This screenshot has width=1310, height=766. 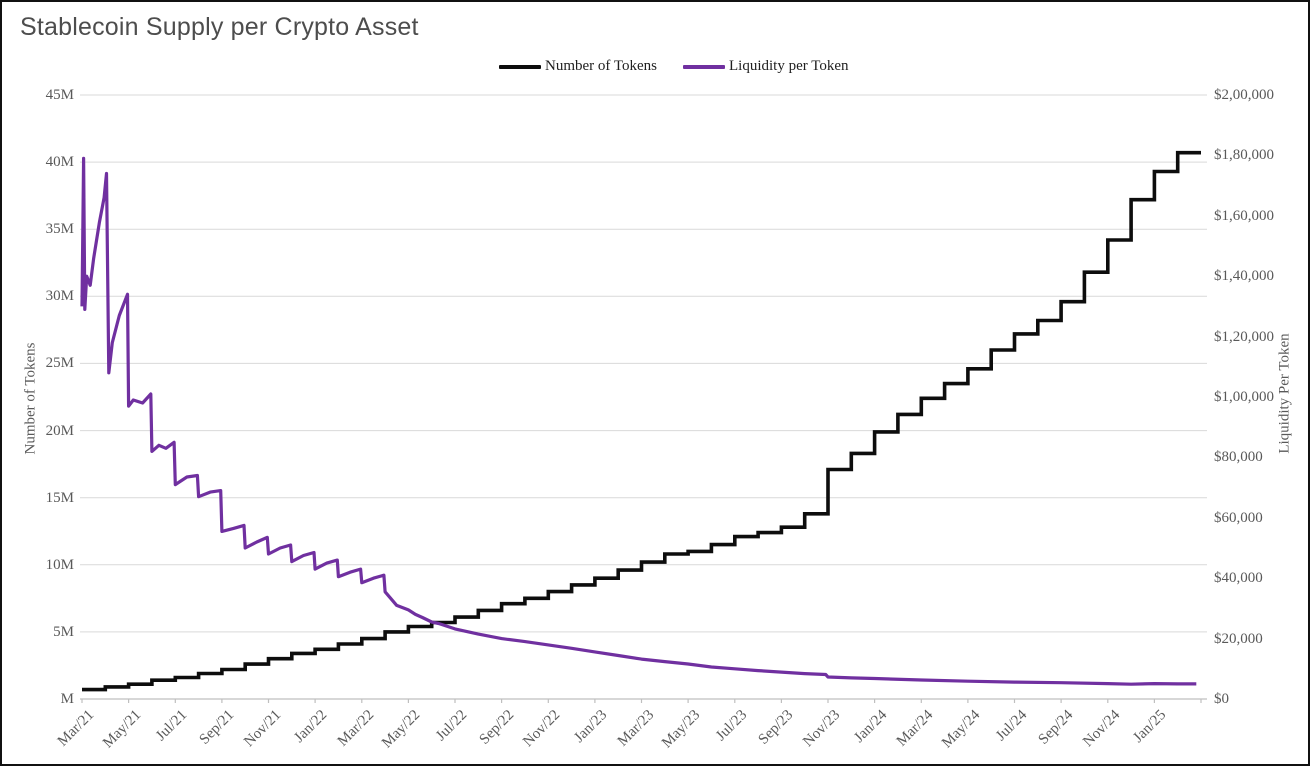 What do you see at coordinates (1221, 699) in the screenshot?
I see `right-axis-tick-label: $0` at bounding box center [1221, 699].